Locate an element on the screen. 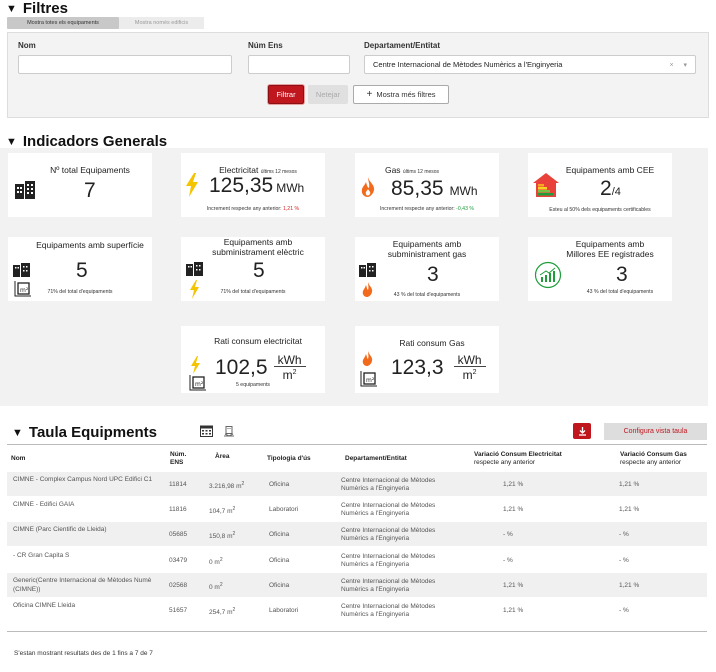  gas-ratio-unit: kWh m2 is located at coordinates (469, 367).